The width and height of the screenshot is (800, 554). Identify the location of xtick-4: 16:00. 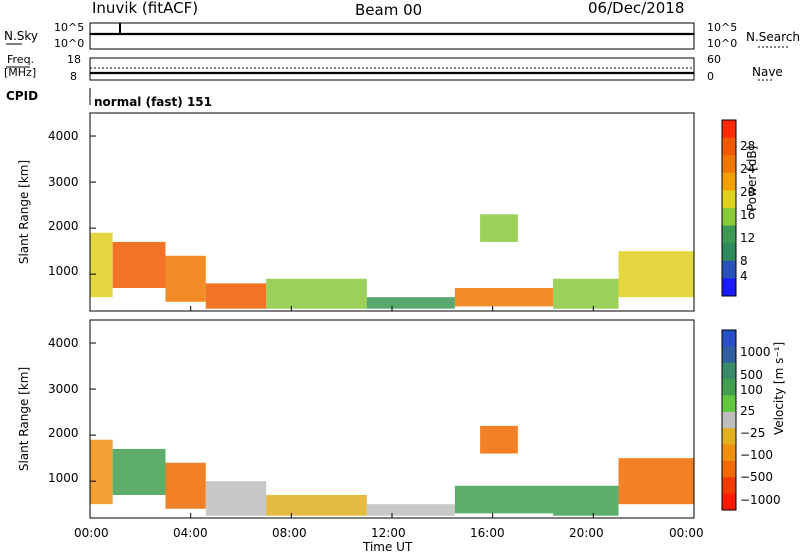
(487, 533).